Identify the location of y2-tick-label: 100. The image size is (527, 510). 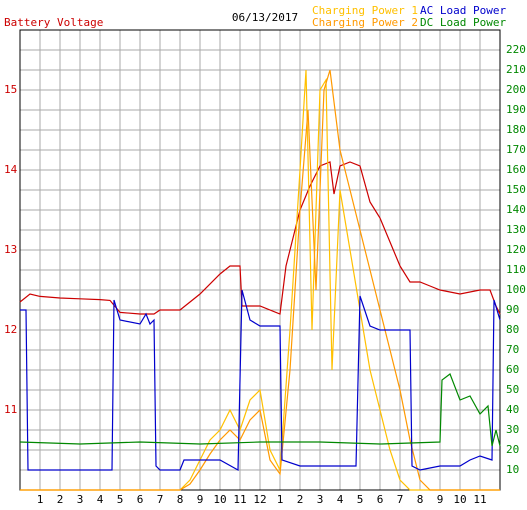
(516, 289).